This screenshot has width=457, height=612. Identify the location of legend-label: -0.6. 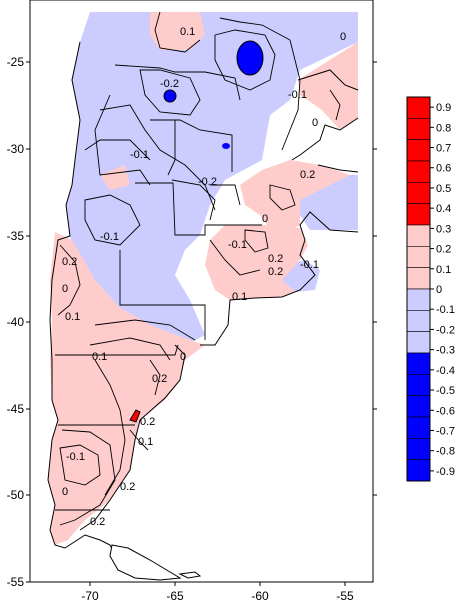
(445, 411).